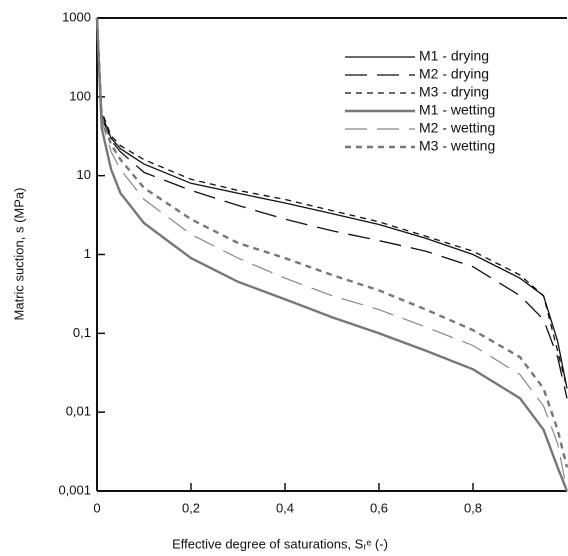  I want to click on y-tick-label: 10, so click(84, 174).